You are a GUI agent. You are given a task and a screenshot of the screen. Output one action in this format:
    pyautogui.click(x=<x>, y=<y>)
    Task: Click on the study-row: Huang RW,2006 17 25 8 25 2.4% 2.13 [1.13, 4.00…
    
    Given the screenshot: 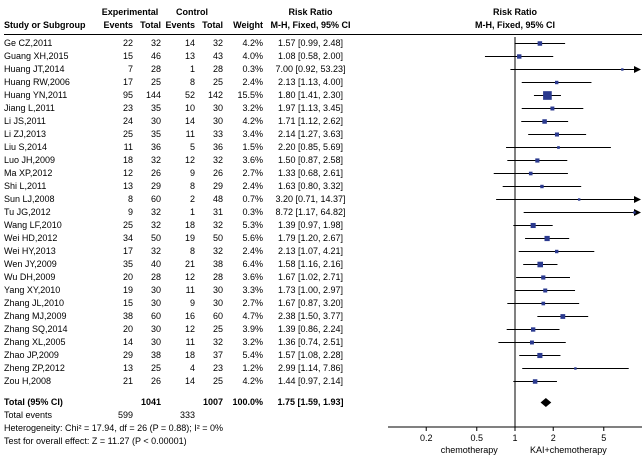 What is the action you would take?
    pyautogui.click(x=323, y=82)
    